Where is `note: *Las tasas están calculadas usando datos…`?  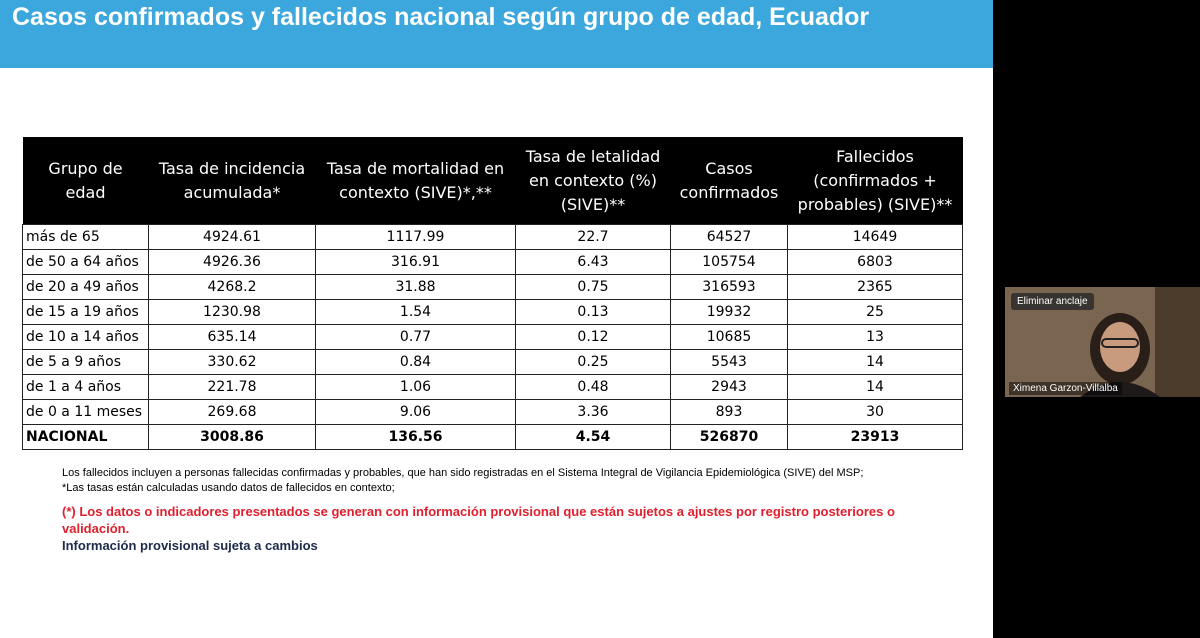
note: *Las tasas están calculadas usando datos… is located at coordinates (228, 488).